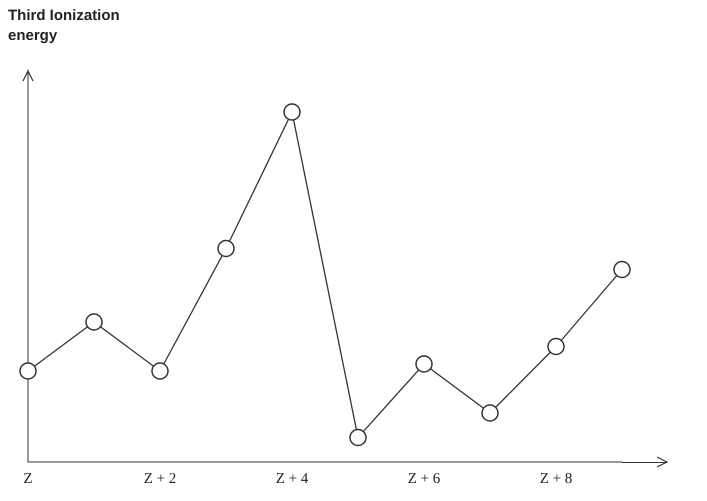  Describe the element at coordinates (28, 478) in the screenshot. I see `x-tick-label: Z` at that location.